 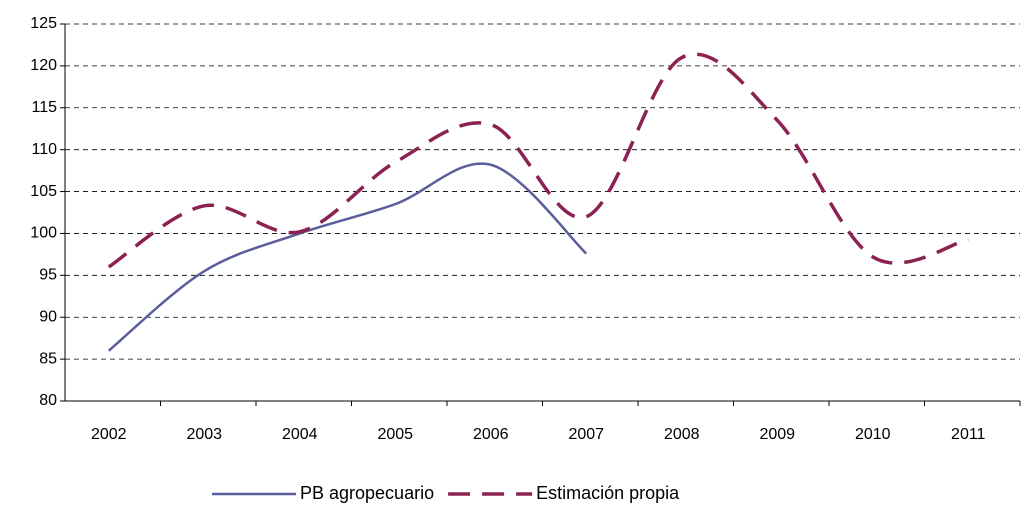 I want to click on y-tick-label: 95, so click(x=48, y=275).